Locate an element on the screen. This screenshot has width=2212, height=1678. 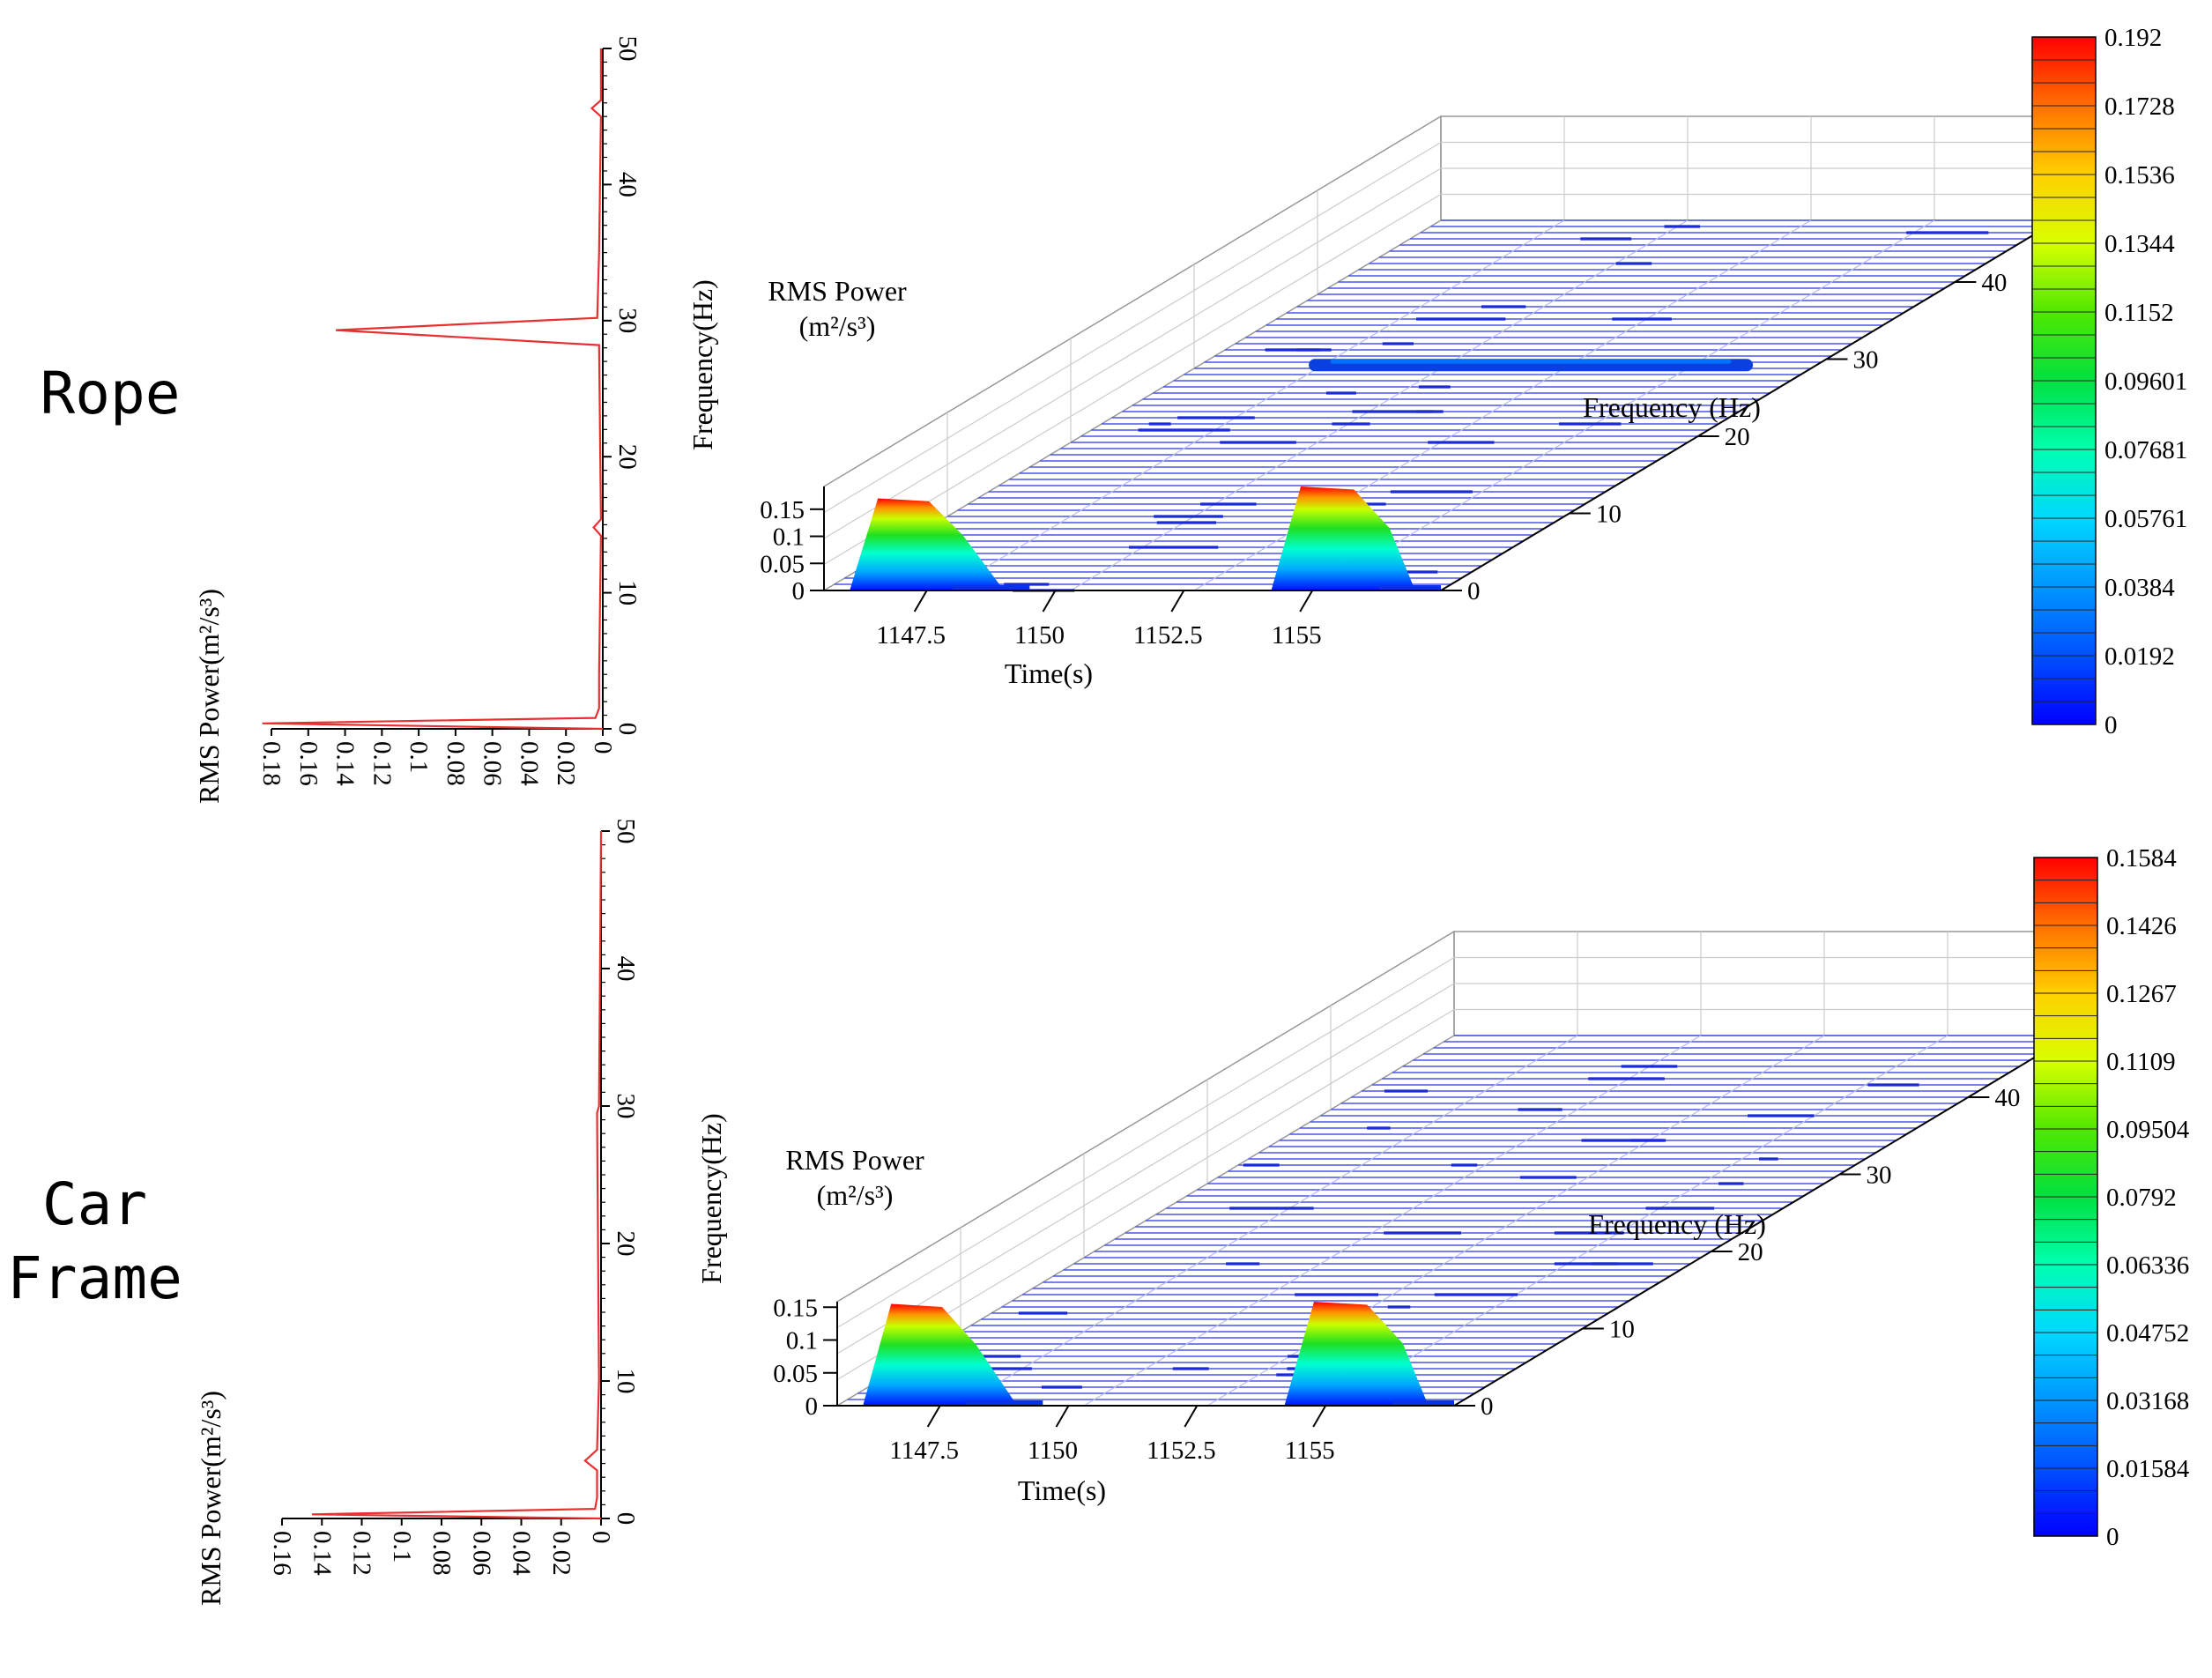
row-label-rope: Rope is located at coordinates (111, 393).